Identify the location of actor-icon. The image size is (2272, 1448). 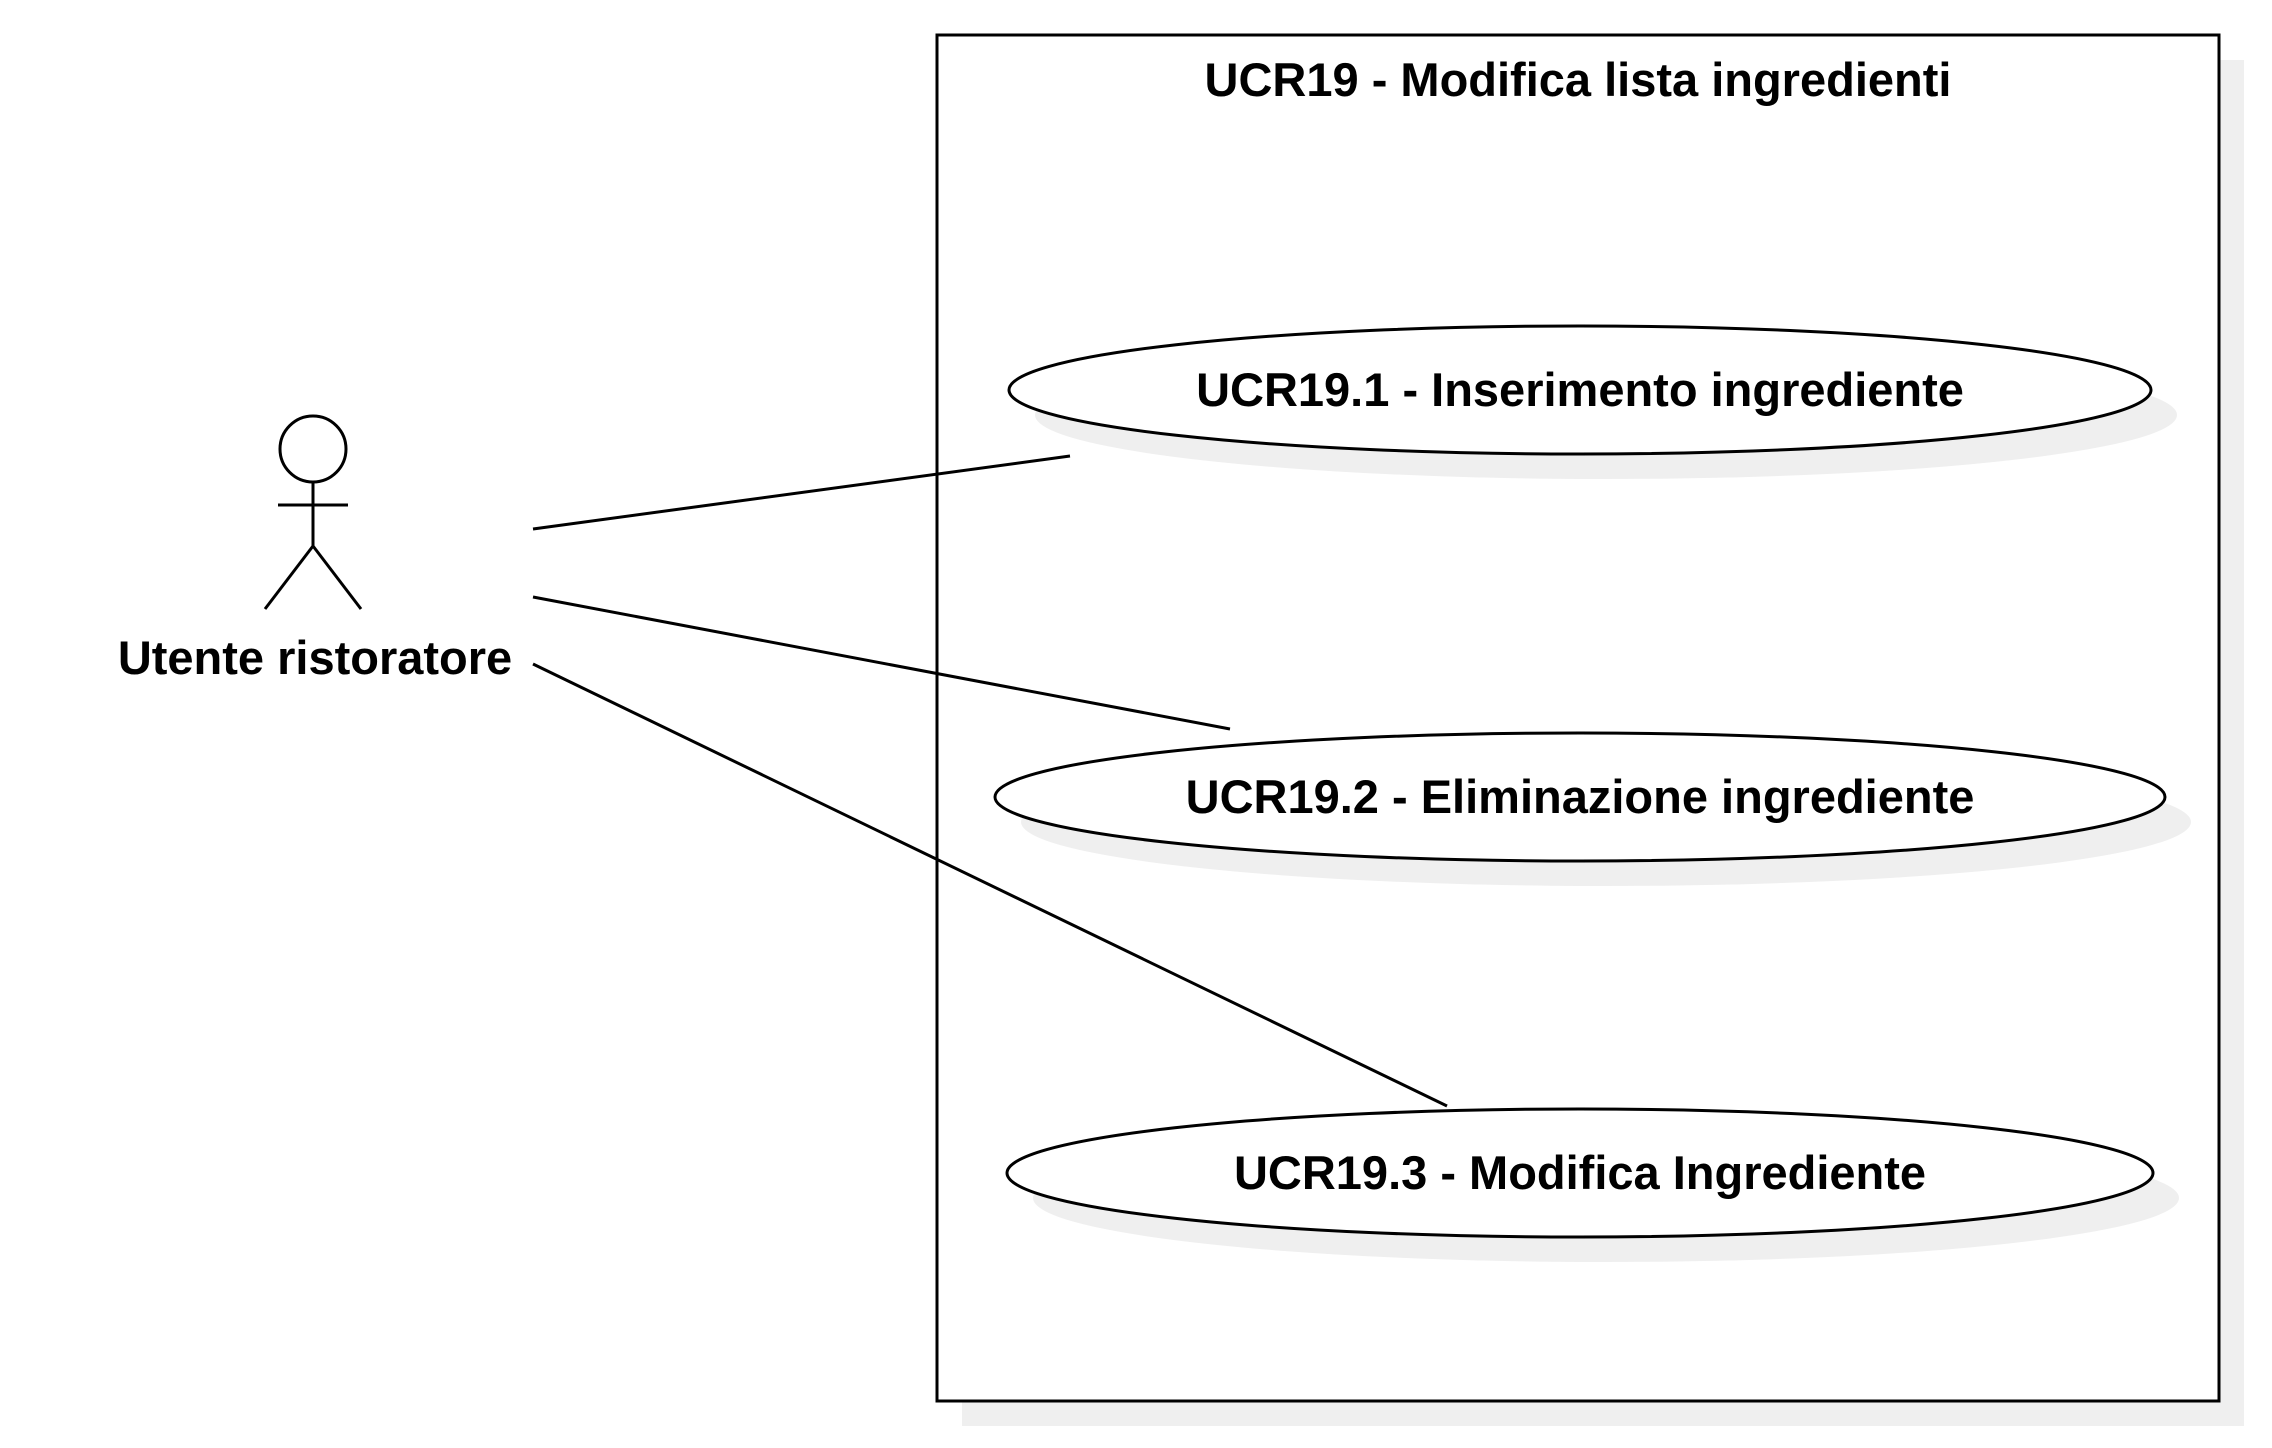
(313, 512).